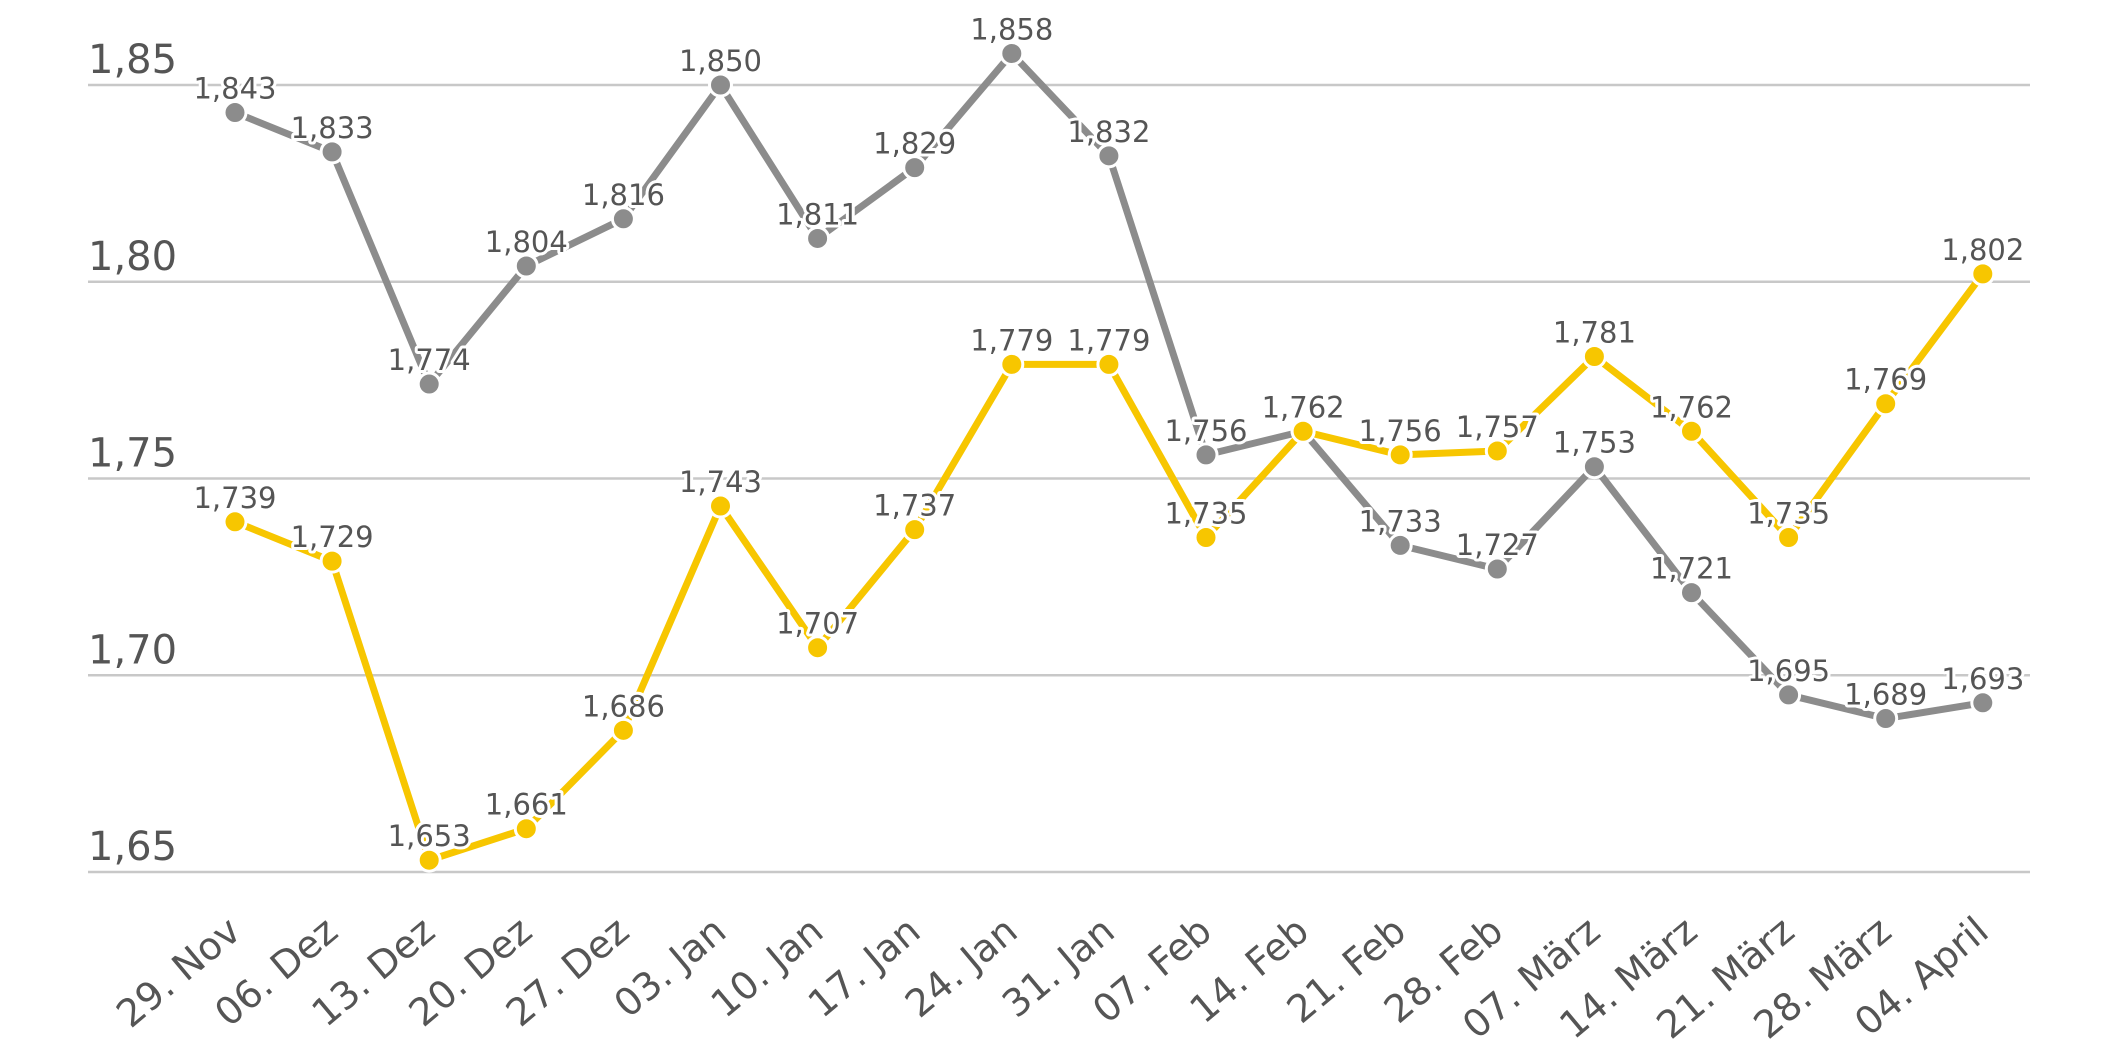  What do you see at coordinates (1788, 671) in the screenshot?
I see `data-label-gray: 1,695` at bounding box center [1788, 671].